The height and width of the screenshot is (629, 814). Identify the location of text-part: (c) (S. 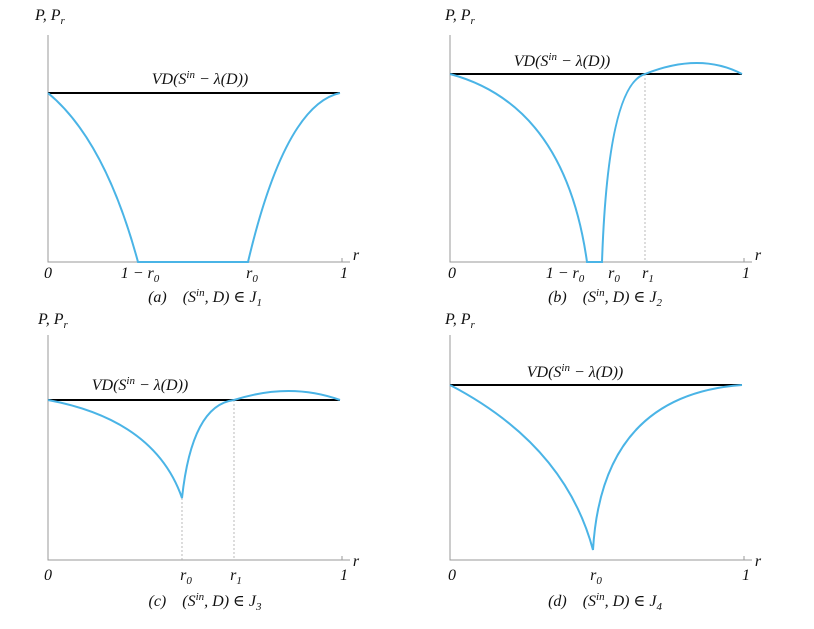
(172, 601).